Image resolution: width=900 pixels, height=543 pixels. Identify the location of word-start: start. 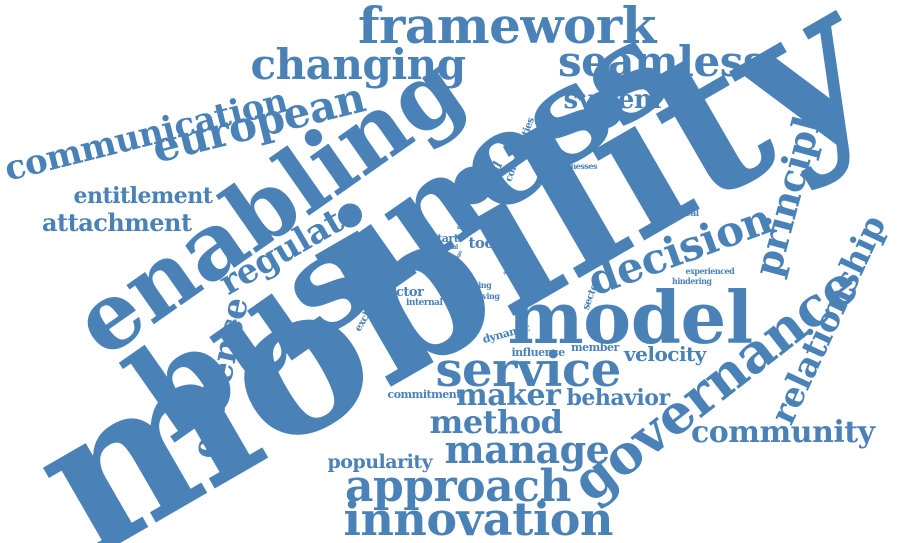
(445, 238).